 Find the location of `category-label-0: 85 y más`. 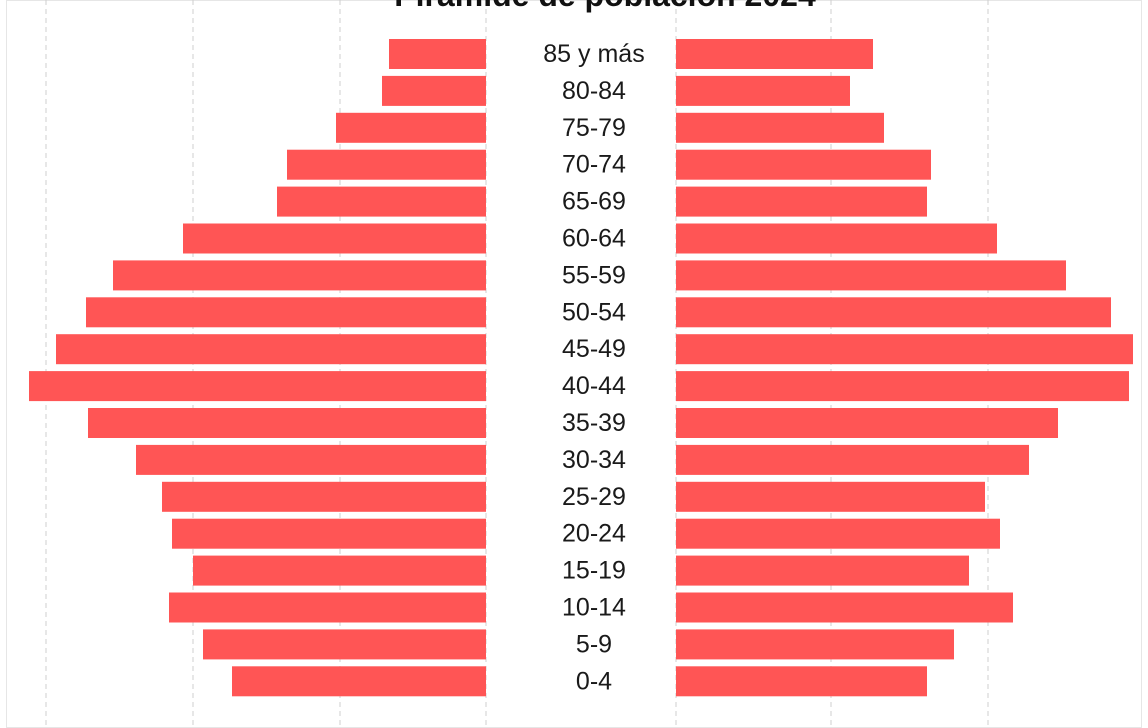

category-label-0: 85 y más is located at coordinates (593, 54).